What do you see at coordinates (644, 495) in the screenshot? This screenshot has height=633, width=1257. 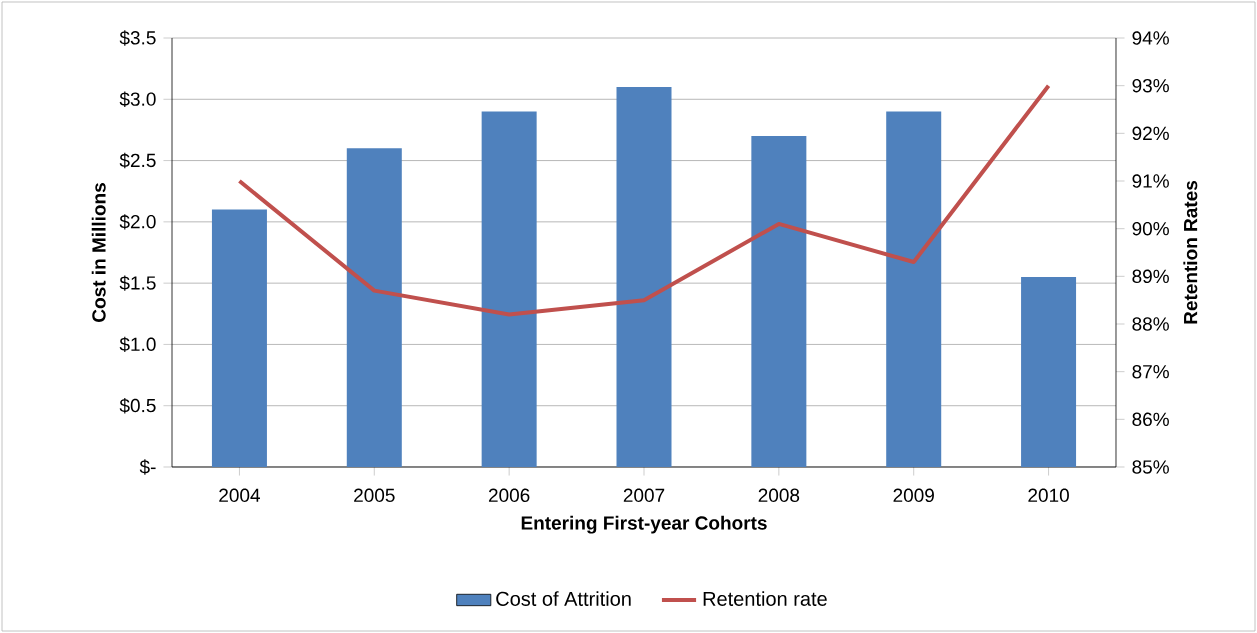 I see `x-tick-label: 2007` at bounding box center [644, 495].